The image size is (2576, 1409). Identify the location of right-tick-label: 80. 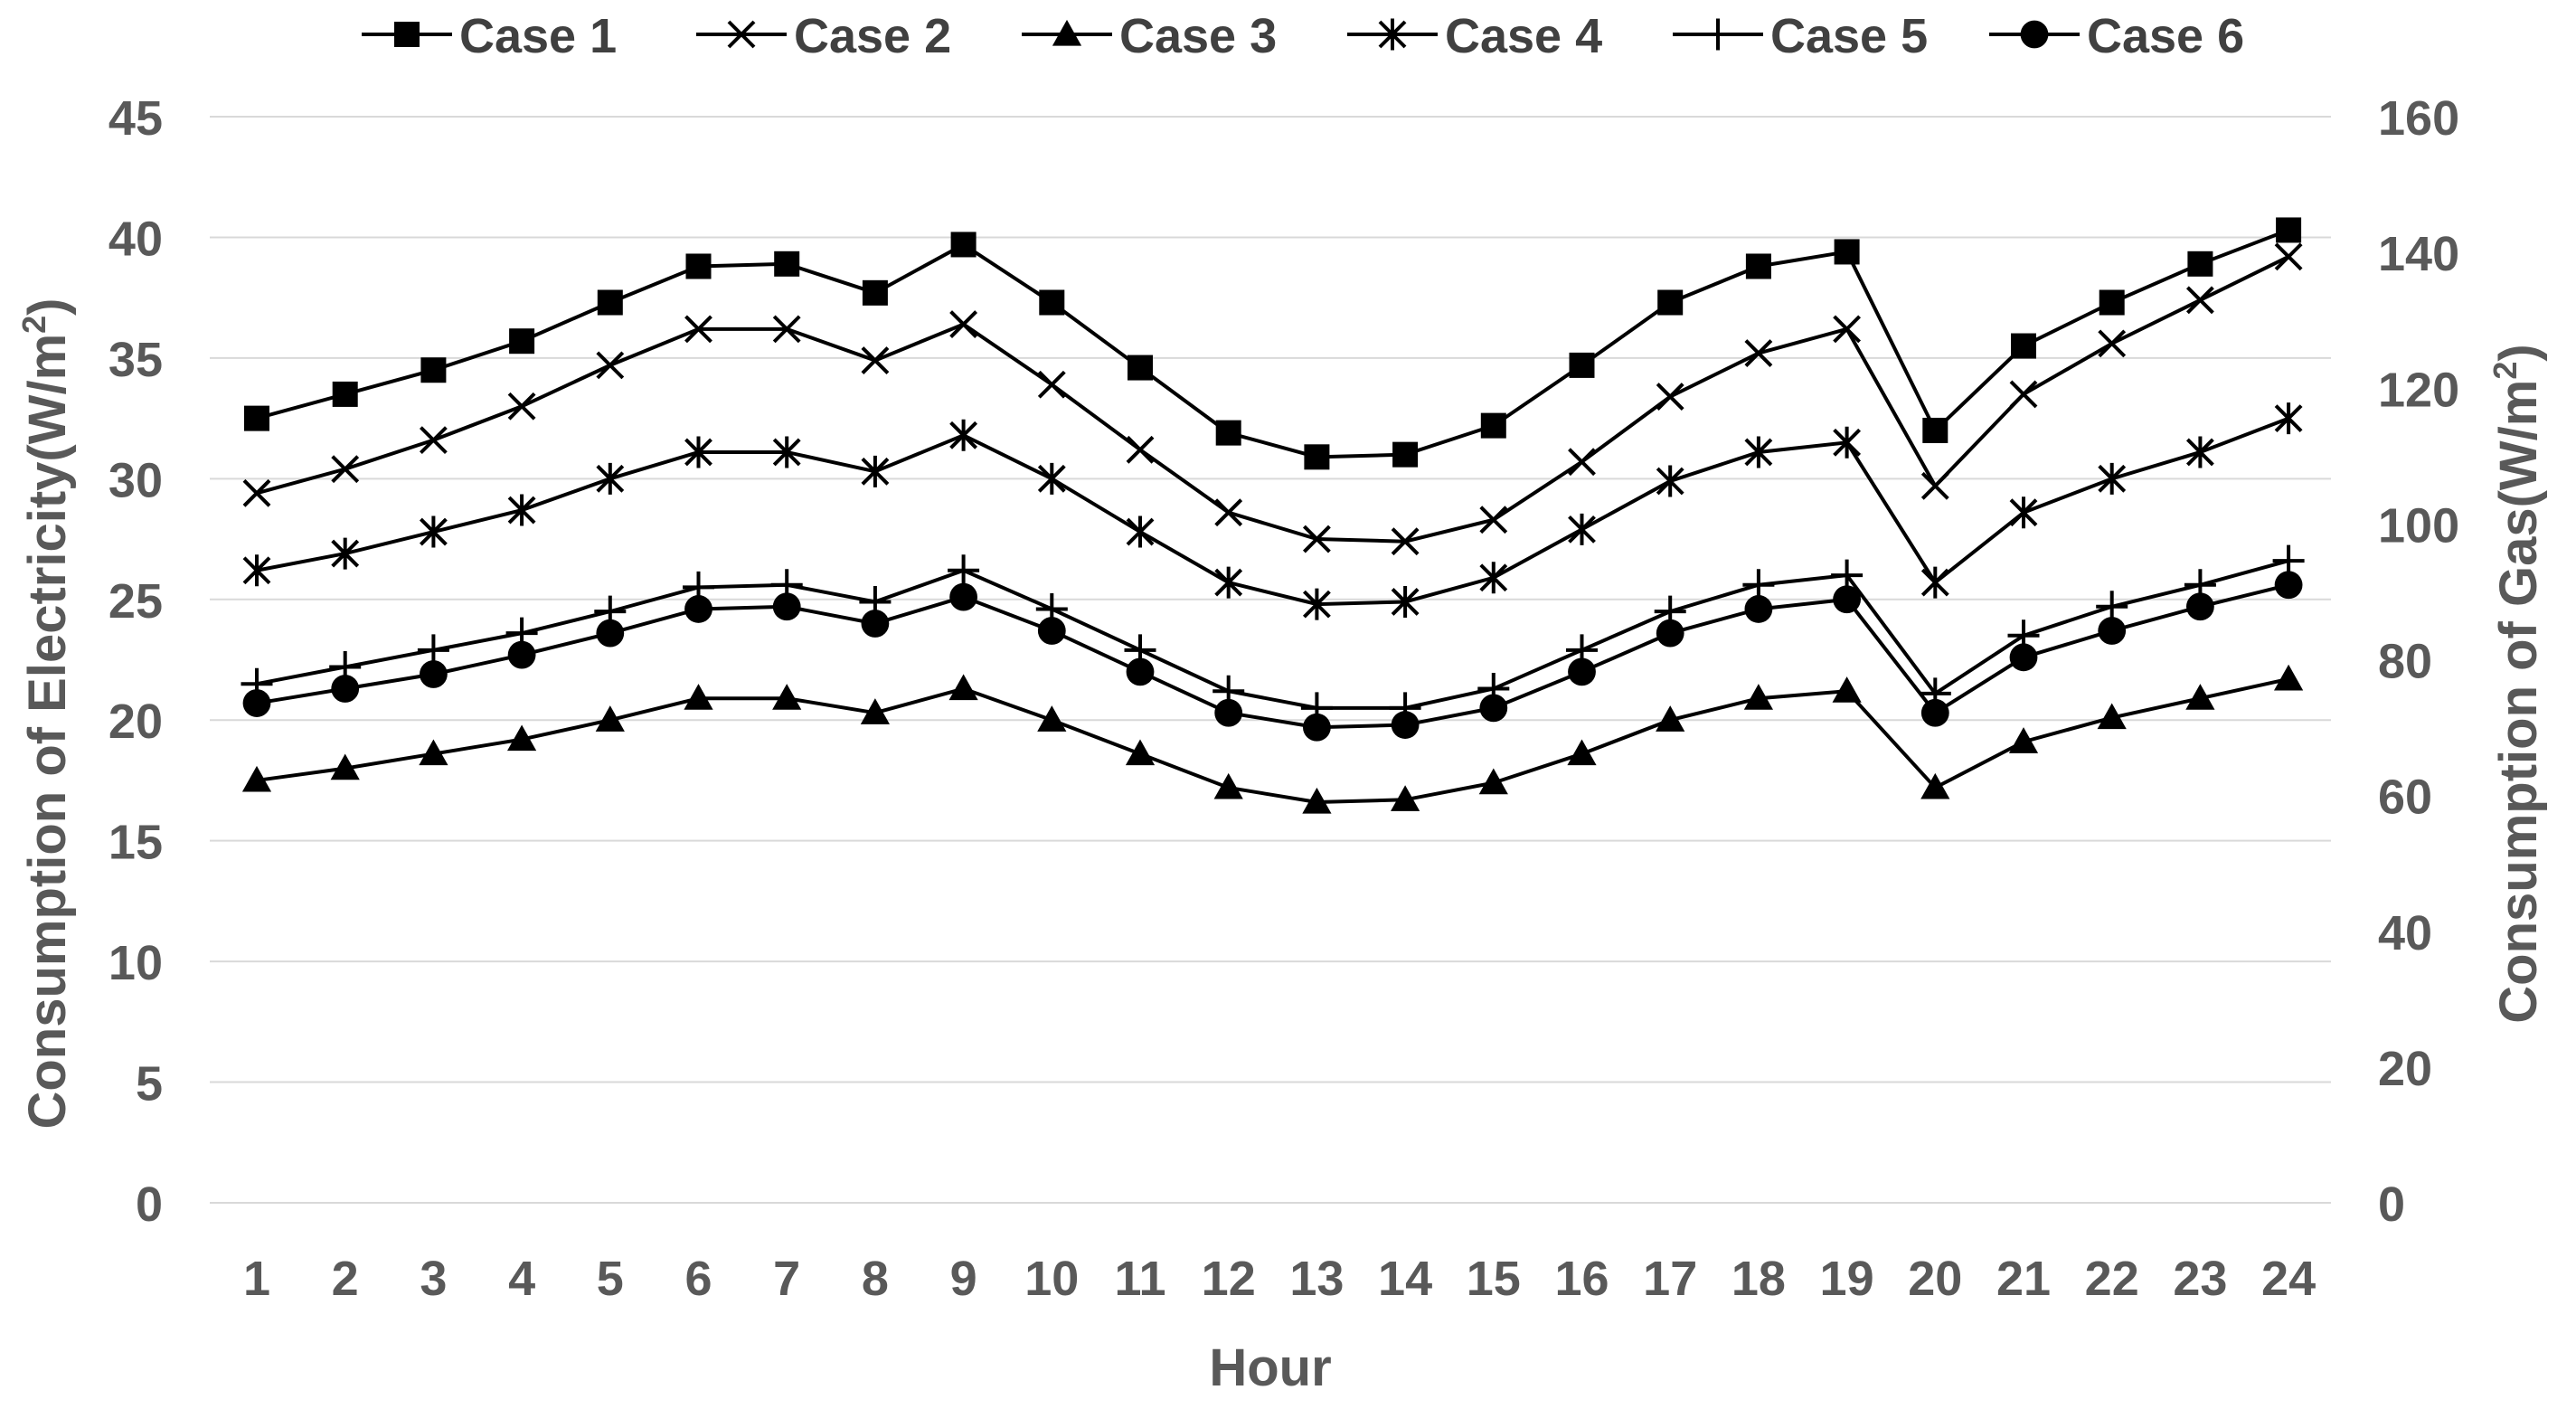
(2405, 662).